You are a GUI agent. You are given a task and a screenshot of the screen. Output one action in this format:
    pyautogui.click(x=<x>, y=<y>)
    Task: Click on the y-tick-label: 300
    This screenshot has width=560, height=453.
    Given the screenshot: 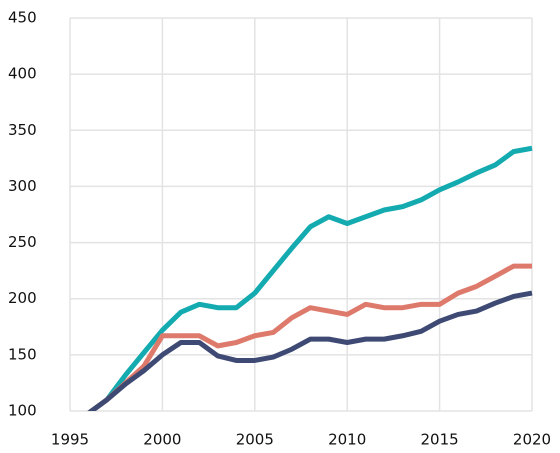 What is the action you would take?
    pyautogui.click(x=22, y=186)
    